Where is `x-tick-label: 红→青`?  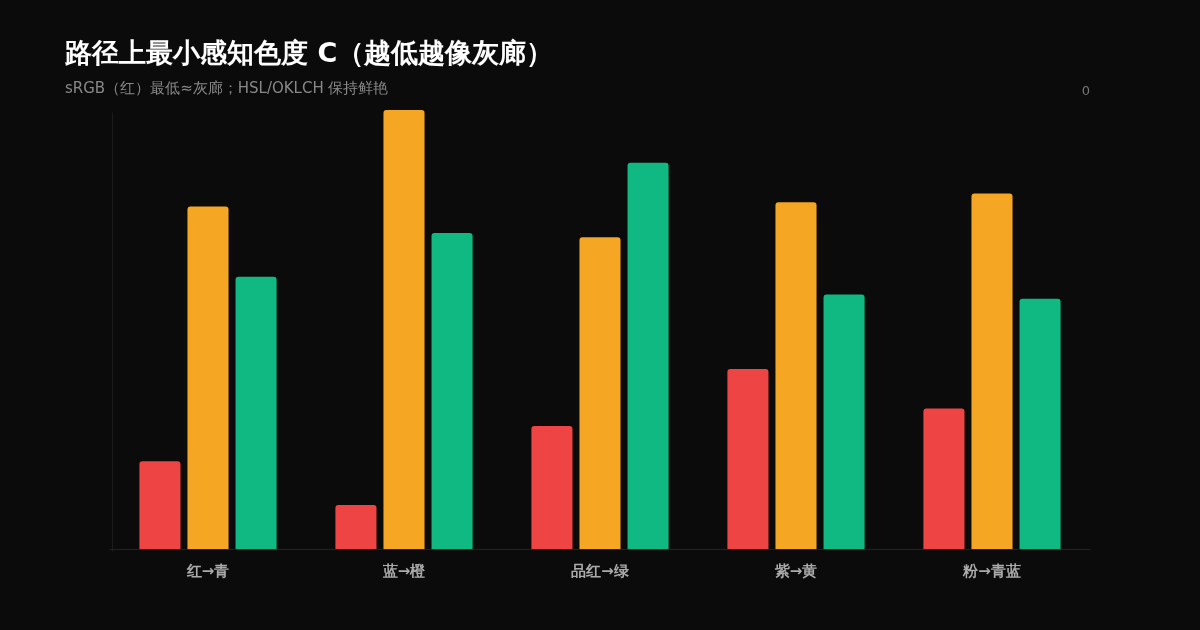
x-tick-label: 红→青 is located at coordinates (207, 570).